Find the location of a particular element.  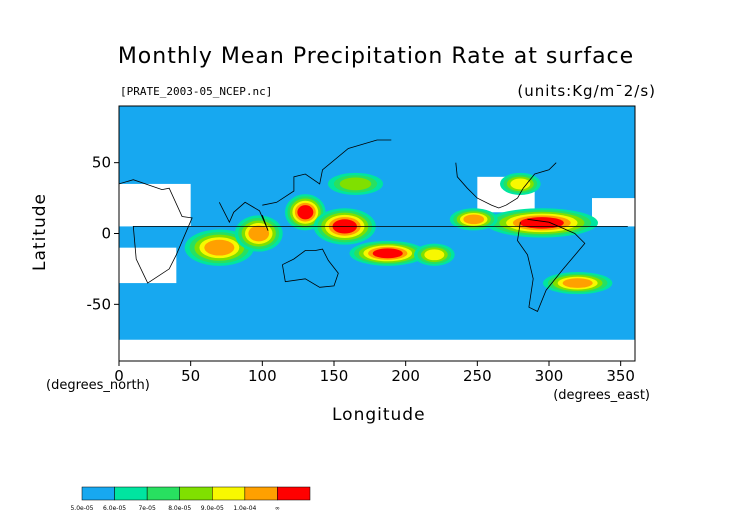

colorbar-label-0: 5.0e-05 is located at coordinates (81, 508).